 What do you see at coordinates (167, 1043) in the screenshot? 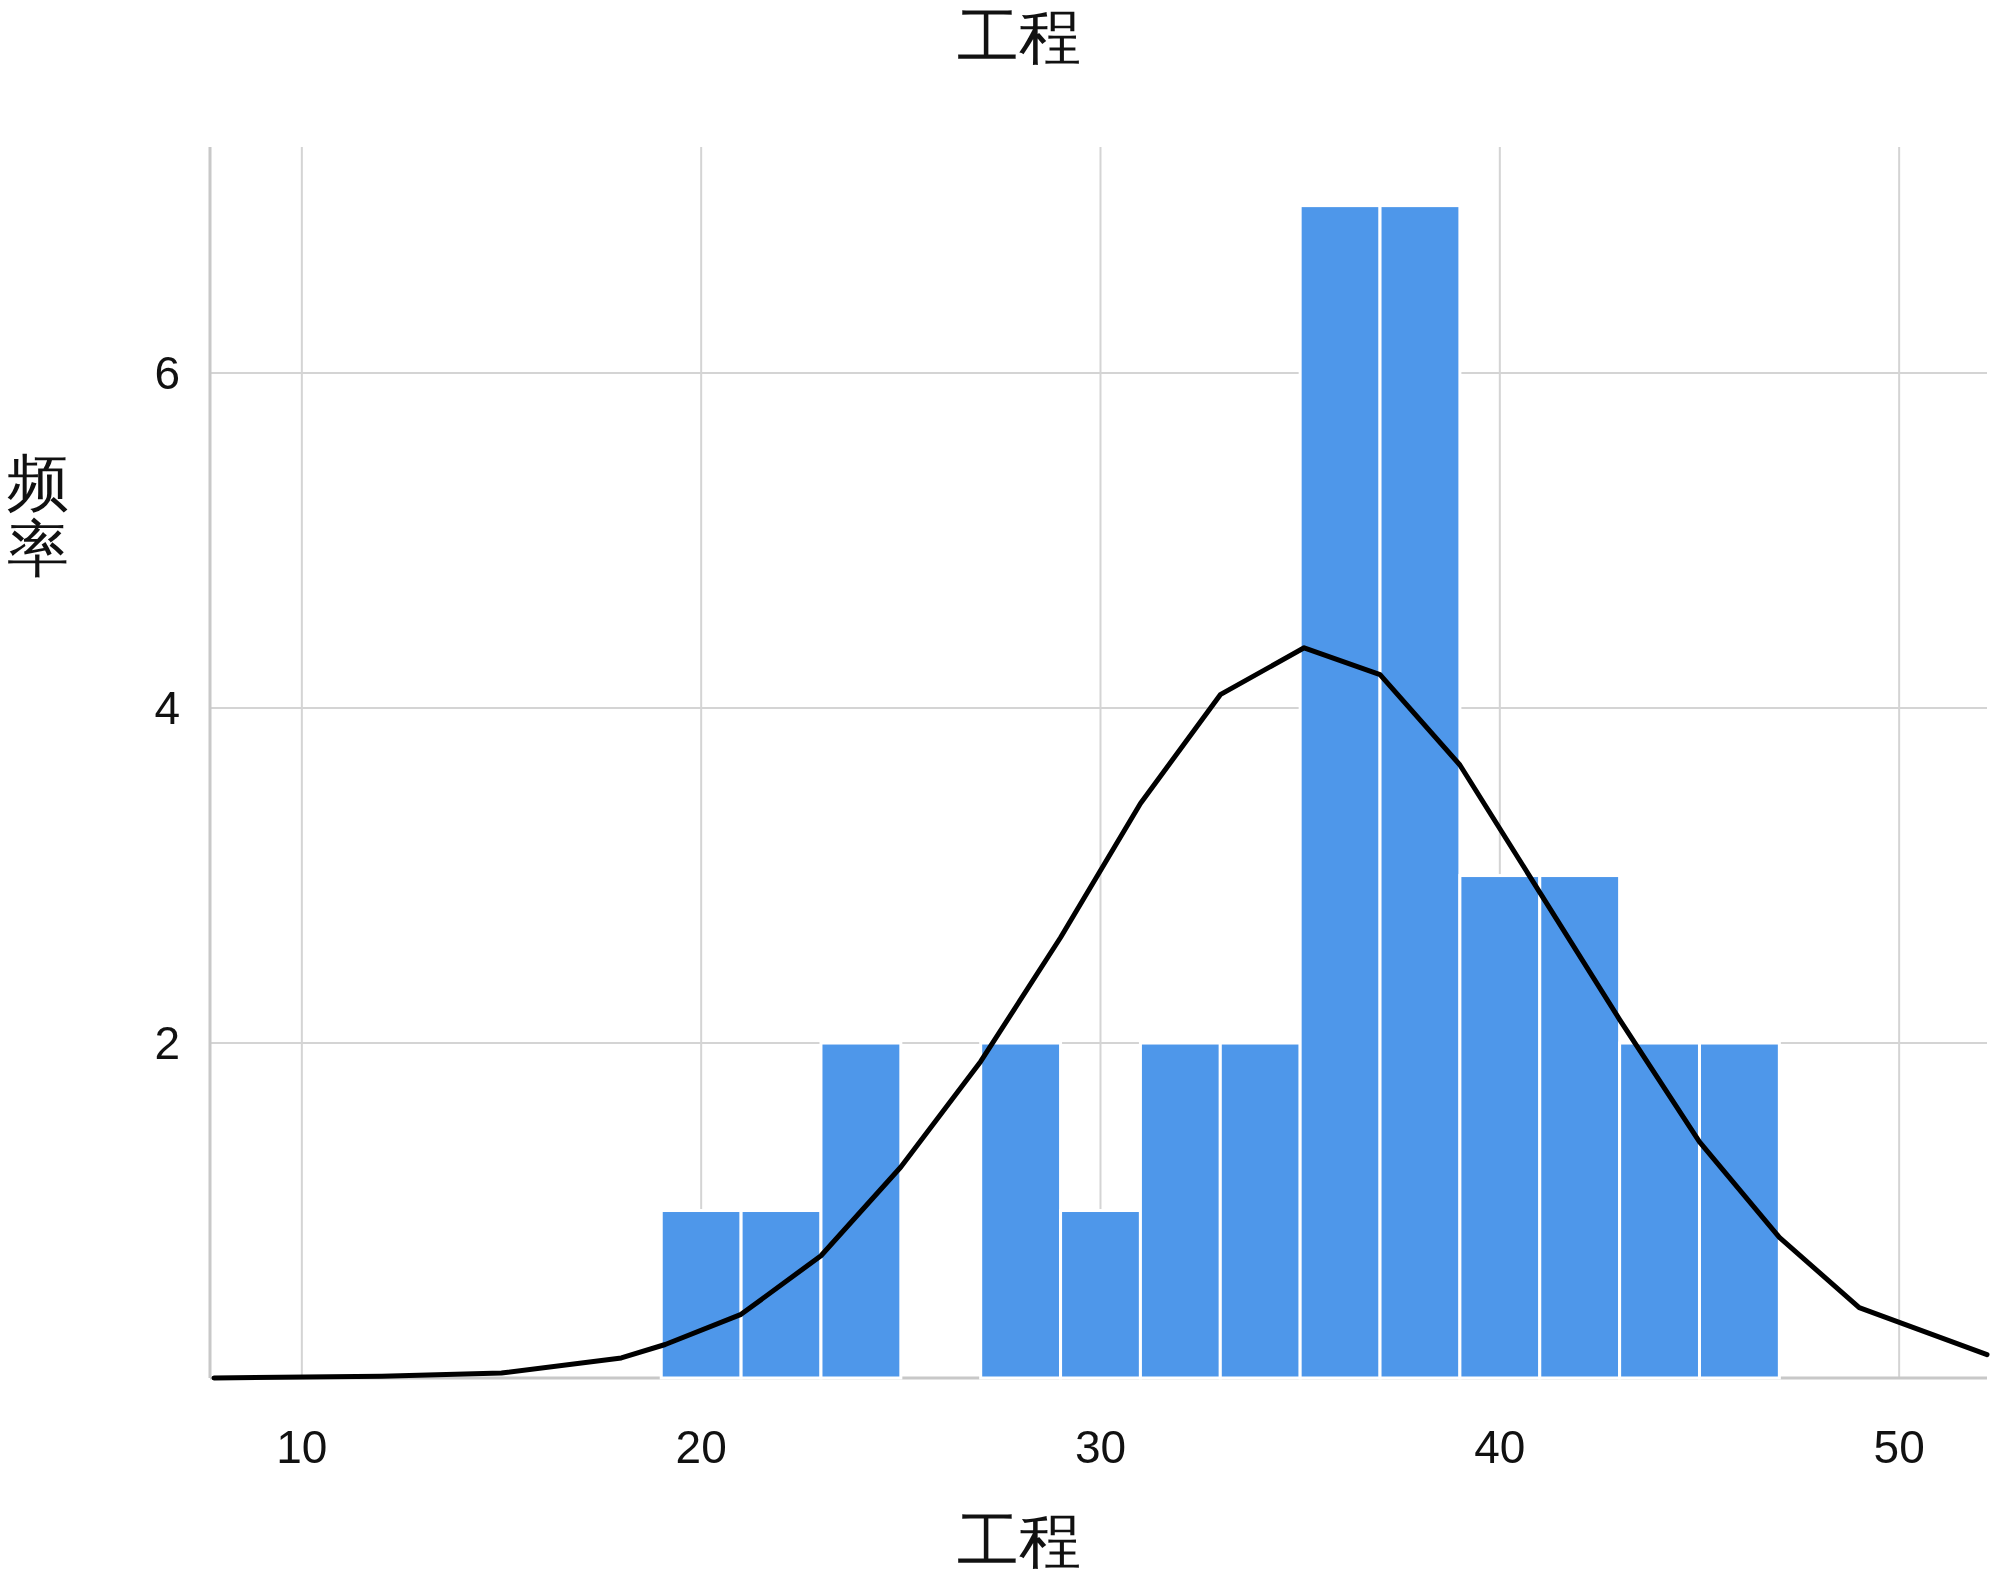
I see `y-tick-label: 2` at bounding box center [167, 1043].